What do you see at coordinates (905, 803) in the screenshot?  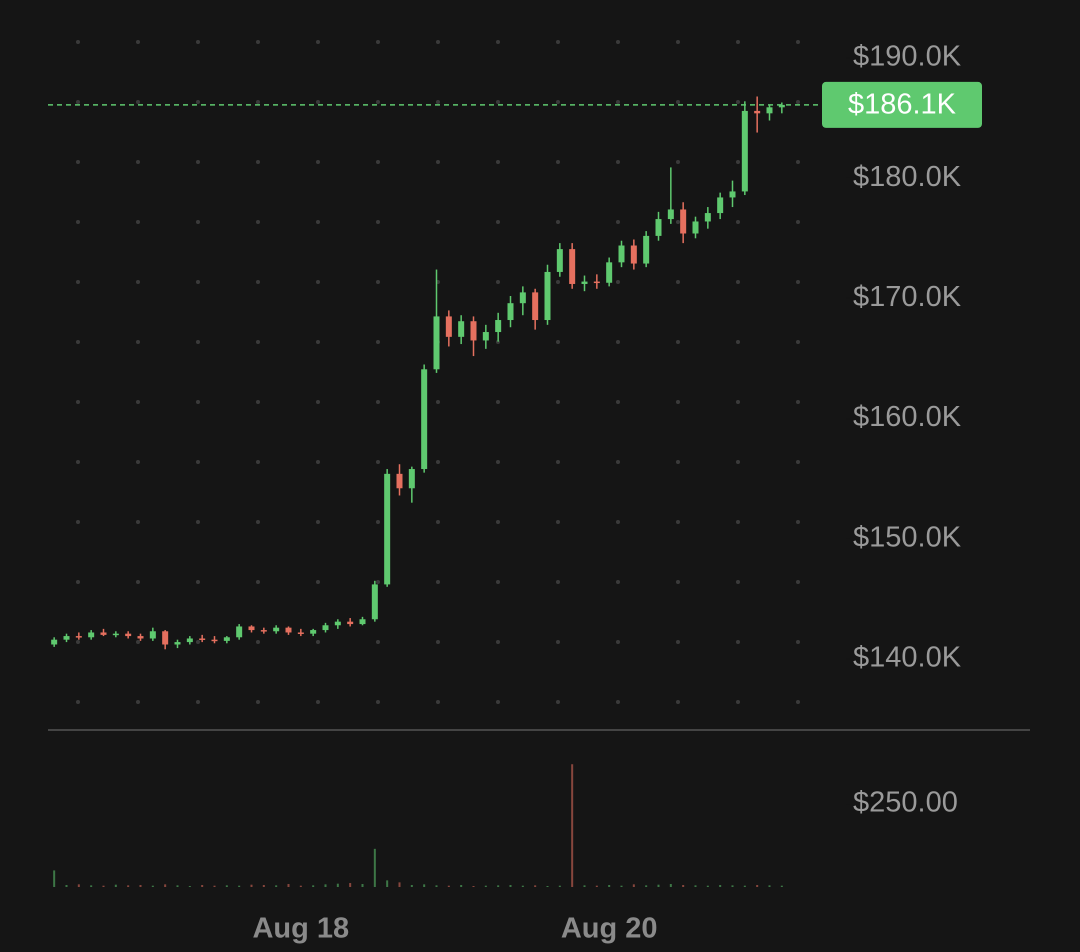 I see `y2-tick-label: $250.00` at bounding box center [905, 803].